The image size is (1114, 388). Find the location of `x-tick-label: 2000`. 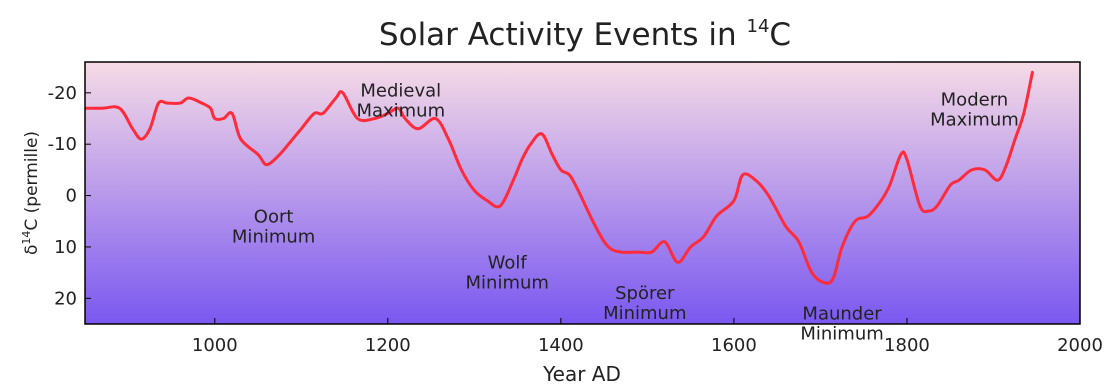

x-tick-label: 2000 is located at coordinates (1080, 345).